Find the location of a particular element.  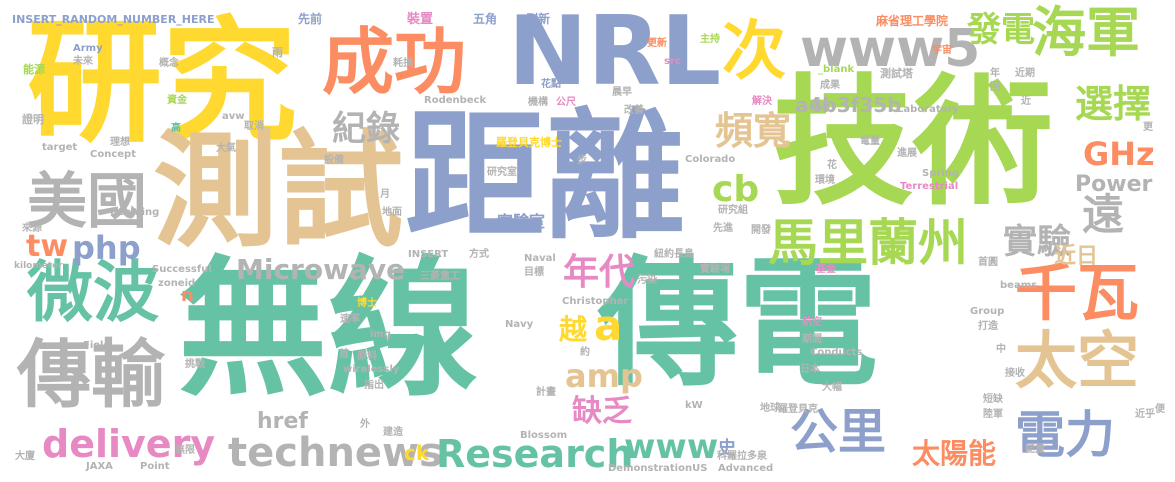

word-73: 機構 is located at coordinates (538, 102).